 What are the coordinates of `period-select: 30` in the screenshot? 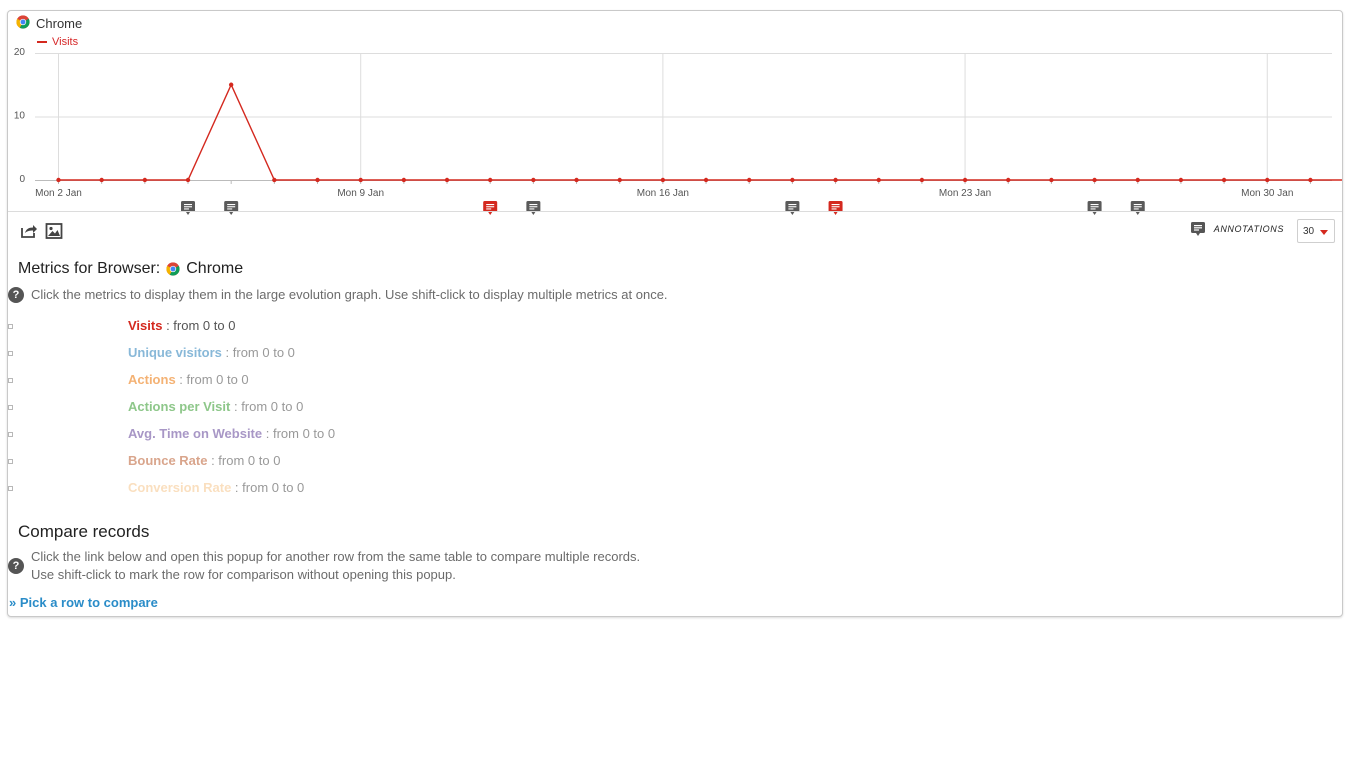 It's located at (1316, 231).